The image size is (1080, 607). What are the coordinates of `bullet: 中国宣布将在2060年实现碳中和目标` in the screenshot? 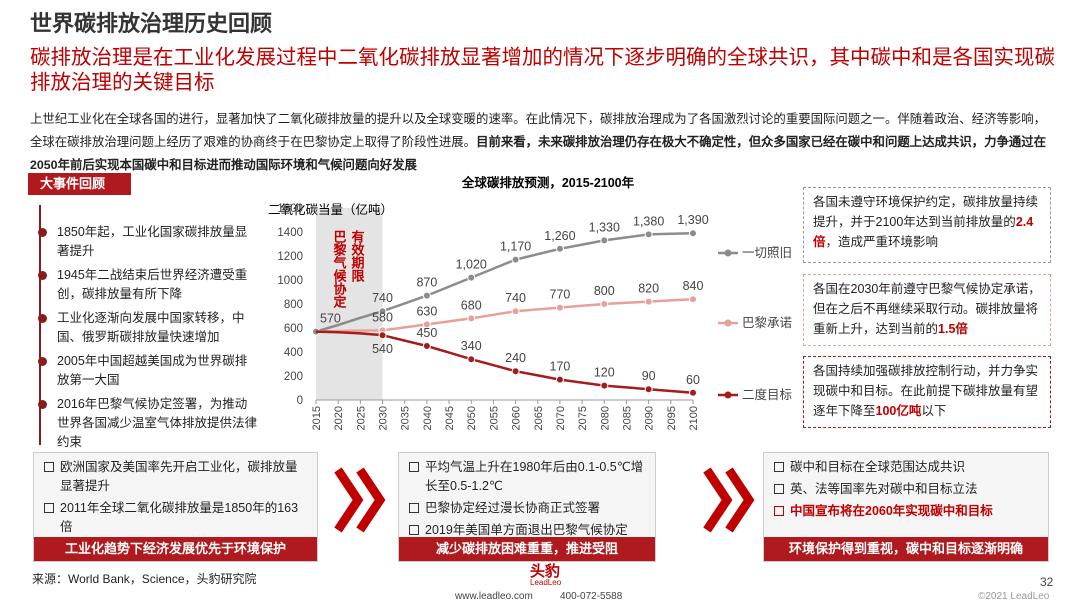 It's located at (906, 511).